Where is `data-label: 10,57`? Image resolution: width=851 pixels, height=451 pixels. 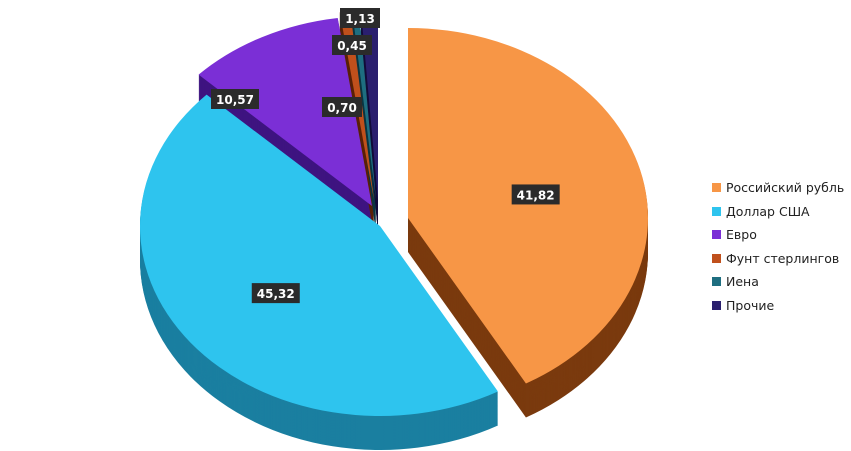
data-label: 10,57 is located at coordinates (235, 100).